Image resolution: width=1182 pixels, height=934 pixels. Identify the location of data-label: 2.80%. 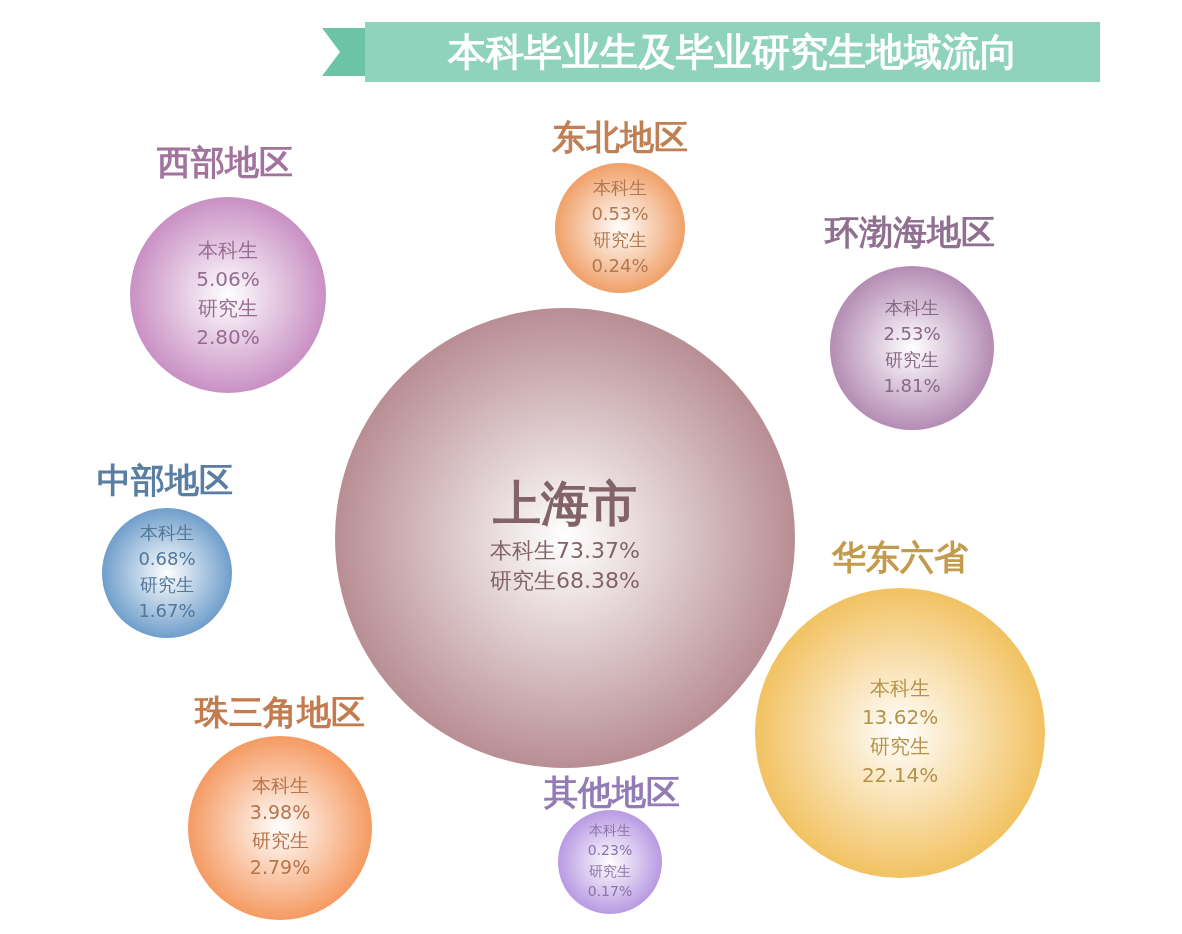
(228, 336).